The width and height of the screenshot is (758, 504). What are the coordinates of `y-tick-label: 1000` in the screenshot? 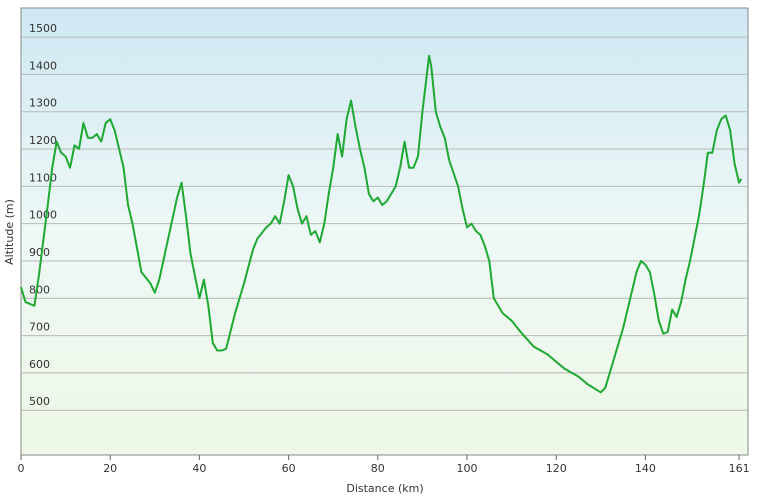 It's located at (43, 215).